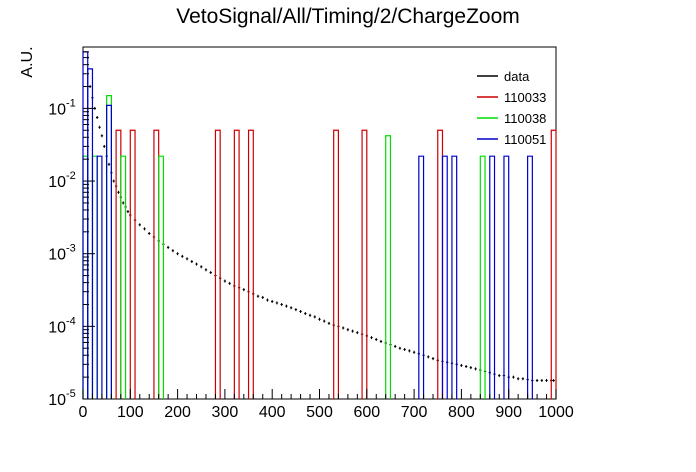  Describe the element at coordinates (225, 412) in the screenshot. I see `x-tick-label: 300` at that location.